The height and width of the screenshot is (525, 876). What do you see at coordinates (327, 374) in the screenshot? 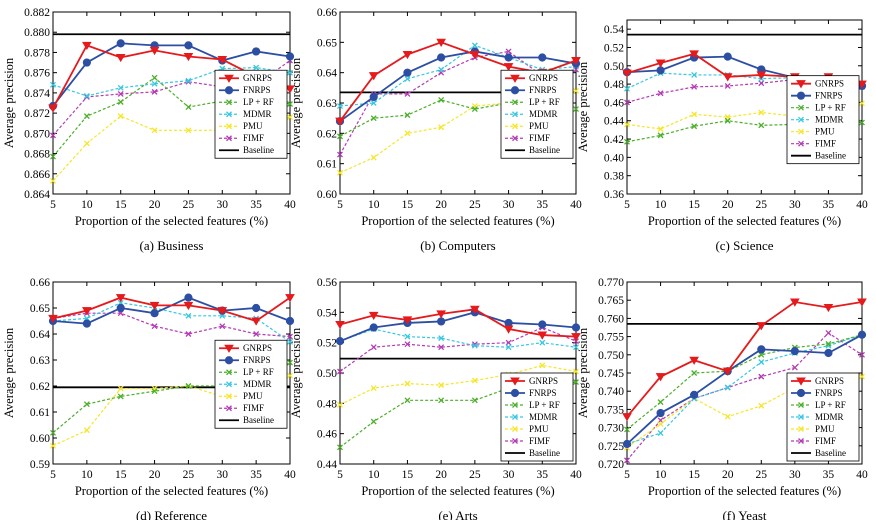
I see `y-tick-label: 0.50` at bounding box center [327, 374].